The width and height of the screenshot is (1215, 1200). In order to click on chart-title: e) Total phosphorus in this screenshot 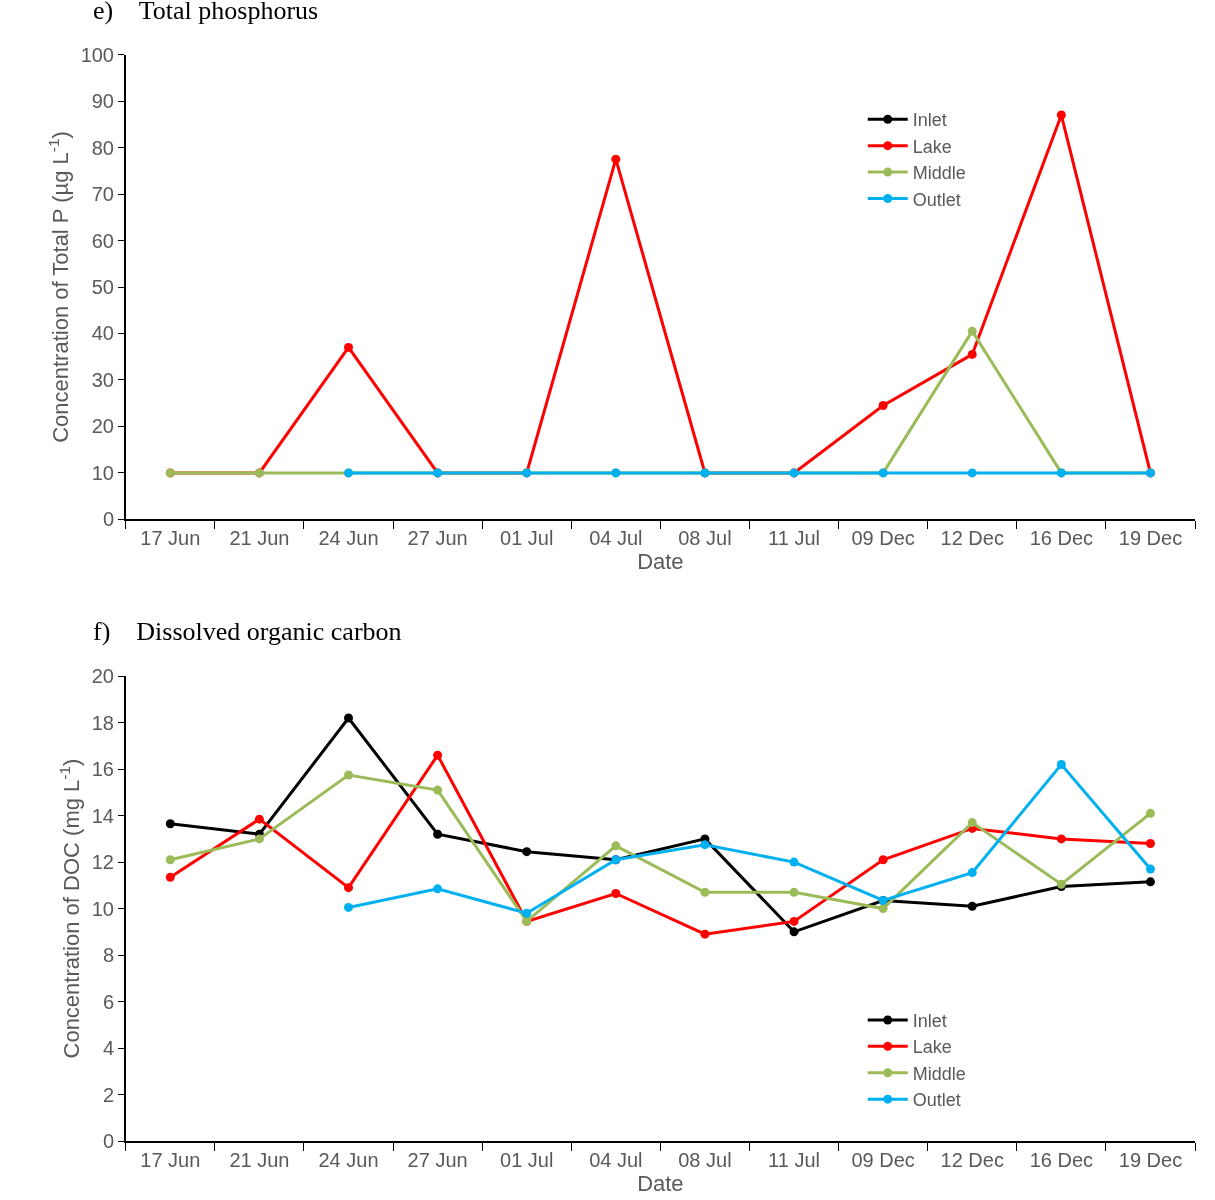, I will do `click(206, 12)`.